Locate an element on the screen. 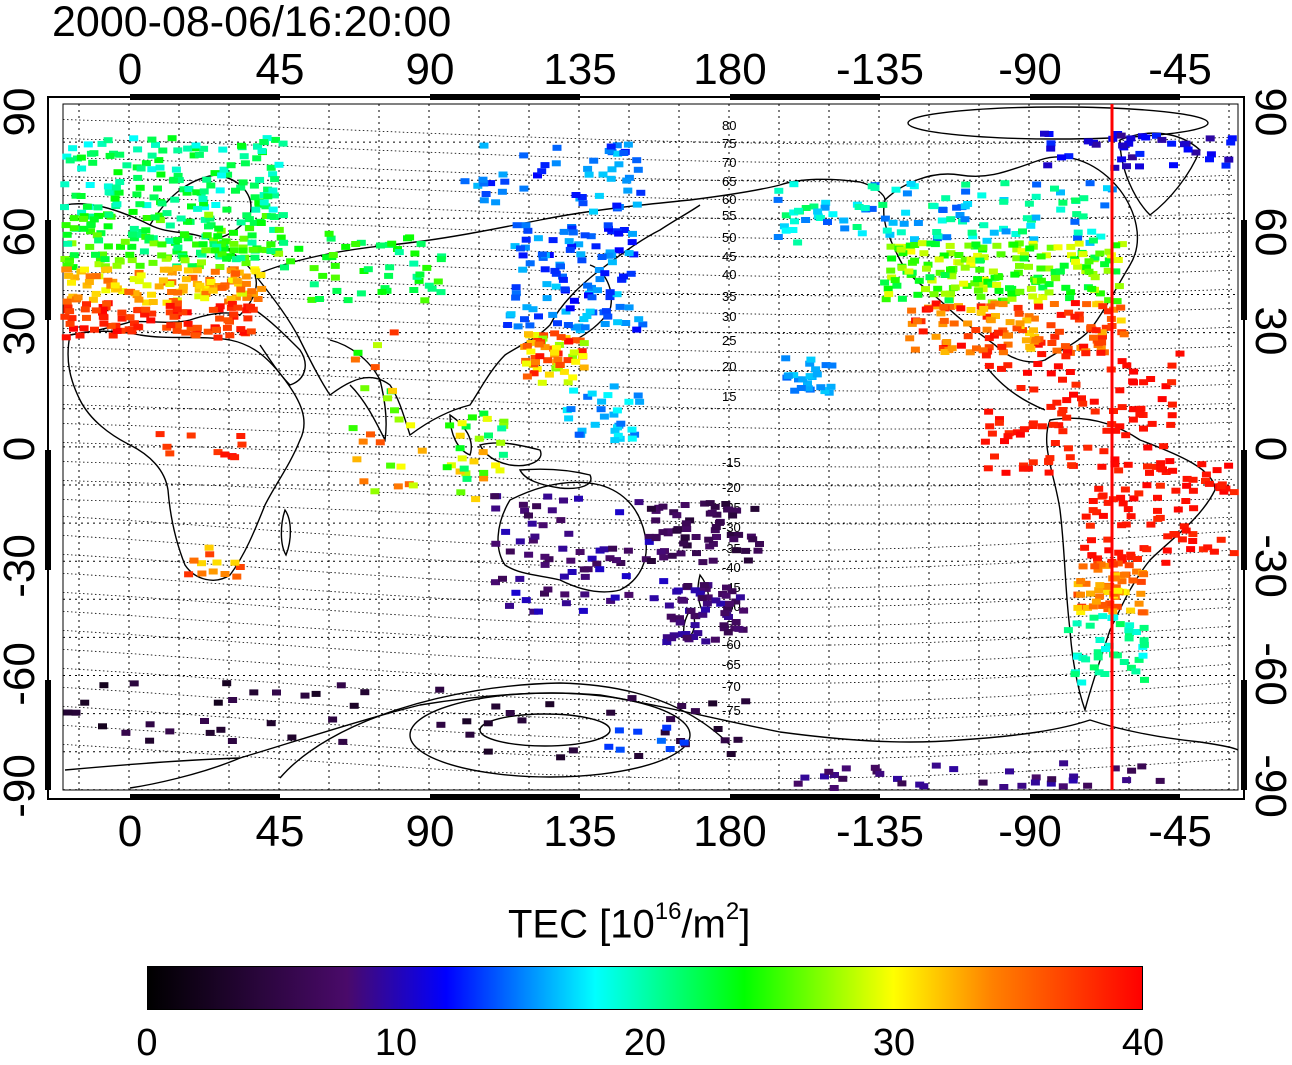 The width and height of the screenshot is (1292, 1065). contour-label: -70 is located at coordinates (731, 686).